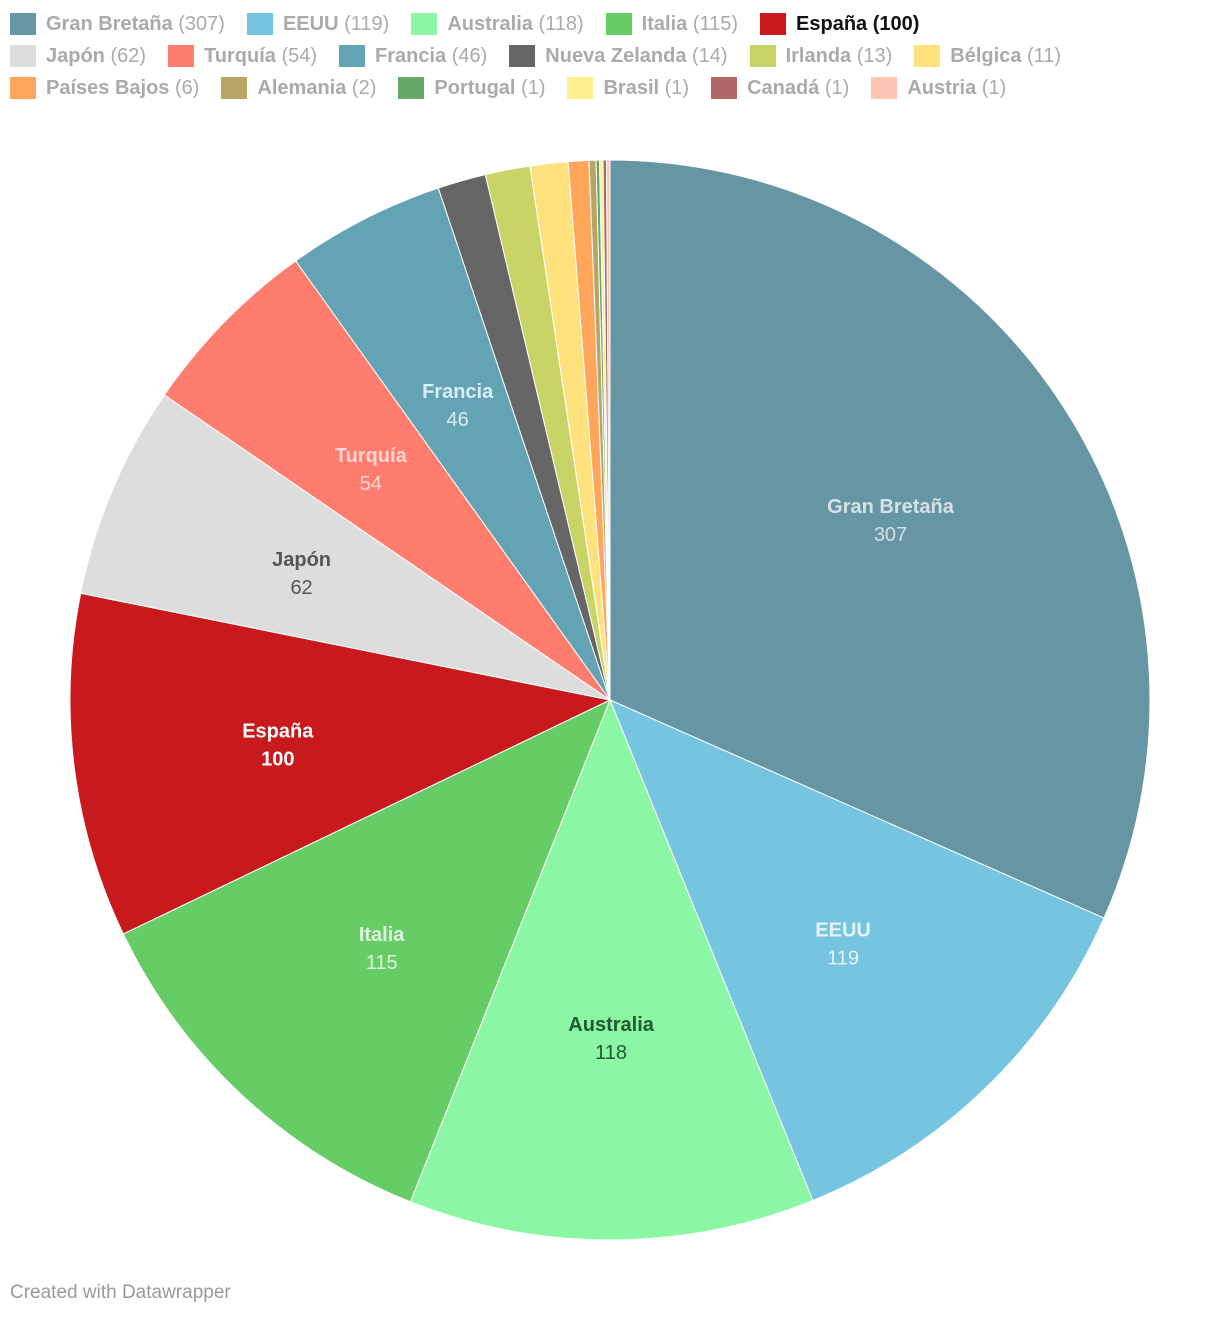 This screenshot has height=1318, width=1220. I want to click on legend-item-japon: Japón (62), so click(78, 56).